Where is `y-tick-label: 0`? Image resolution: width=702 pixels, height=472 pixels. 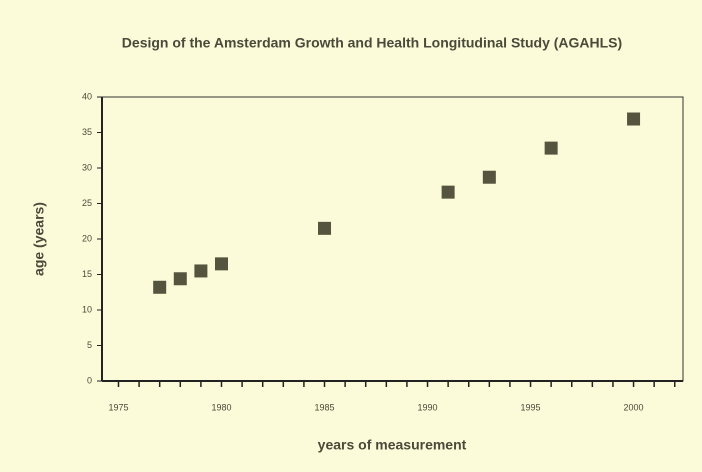
y-tick-label: 0 is located at coordinates (89, 380).